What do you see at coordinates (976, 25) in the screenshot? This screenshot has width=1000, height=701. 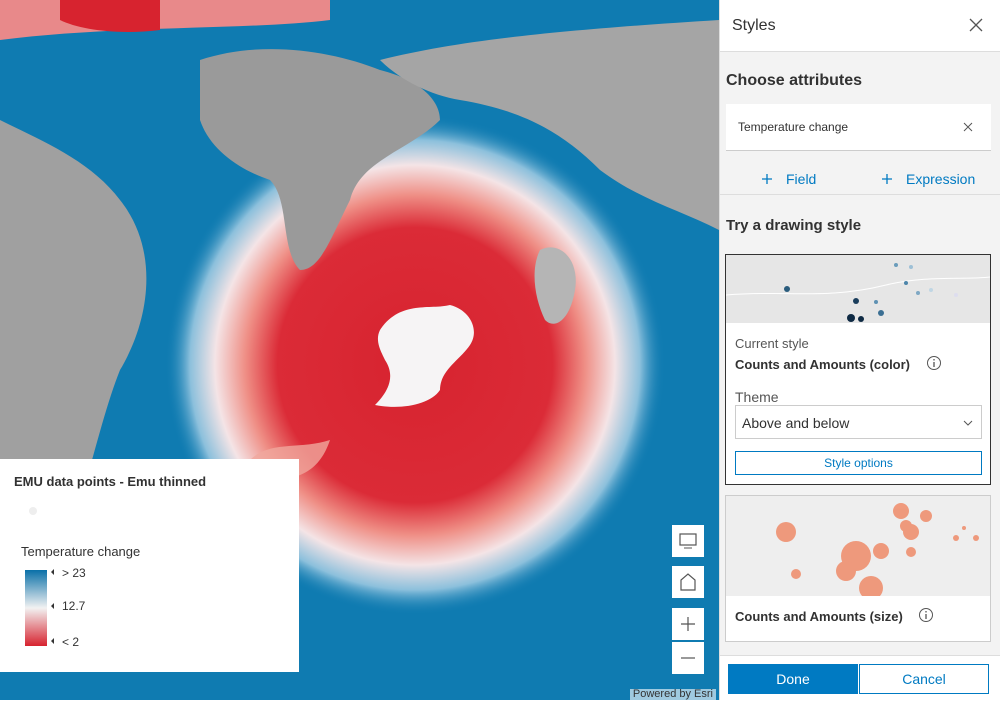 I see `close-button` at bounding box center [976, 25].